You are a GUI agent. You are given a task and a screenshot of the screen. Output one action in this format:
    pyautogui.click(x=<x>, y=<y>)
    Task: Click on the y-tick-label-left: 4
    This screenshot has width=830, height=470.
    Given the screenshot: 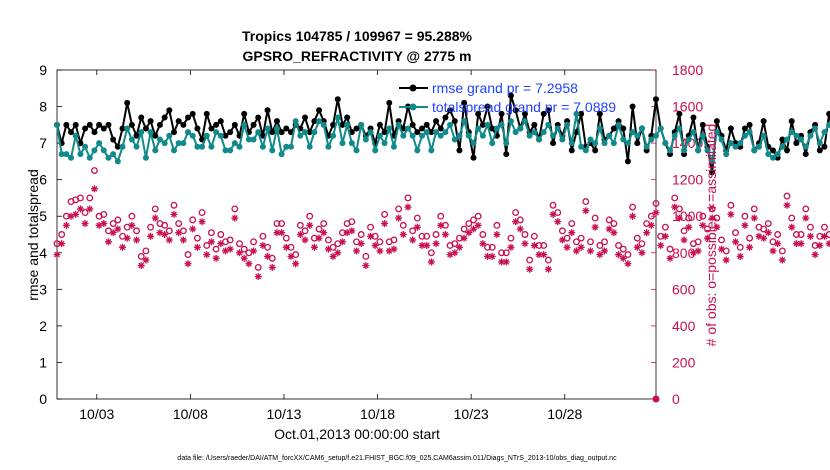 What is the action you would take?
    pyautogui.click(x=43, y=253)
    